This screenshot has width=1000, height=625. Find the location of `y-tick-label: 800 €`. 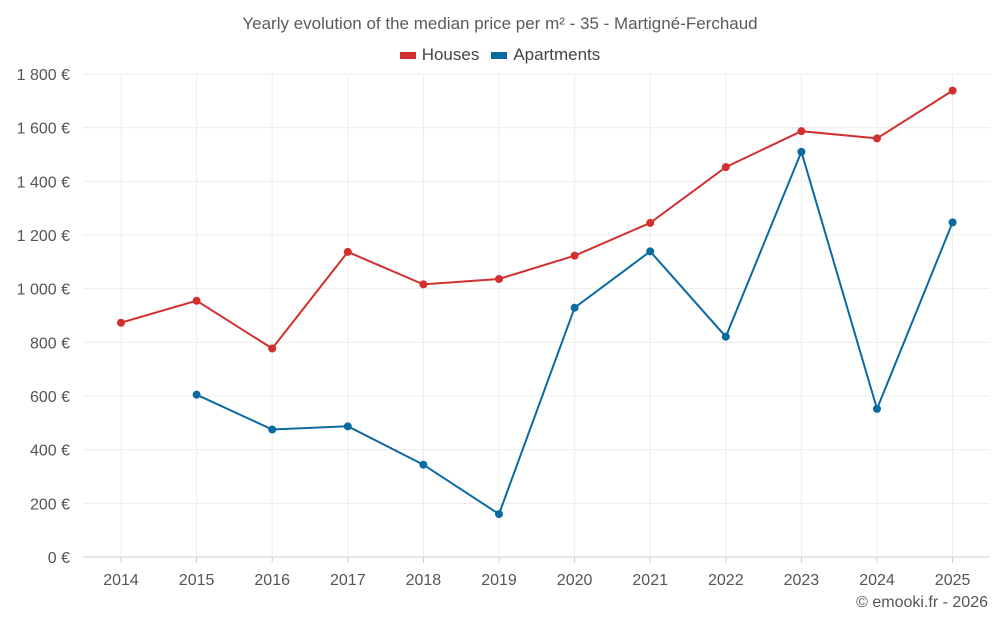

y-tick-label: 800 € is located at coordinates (50, 343).